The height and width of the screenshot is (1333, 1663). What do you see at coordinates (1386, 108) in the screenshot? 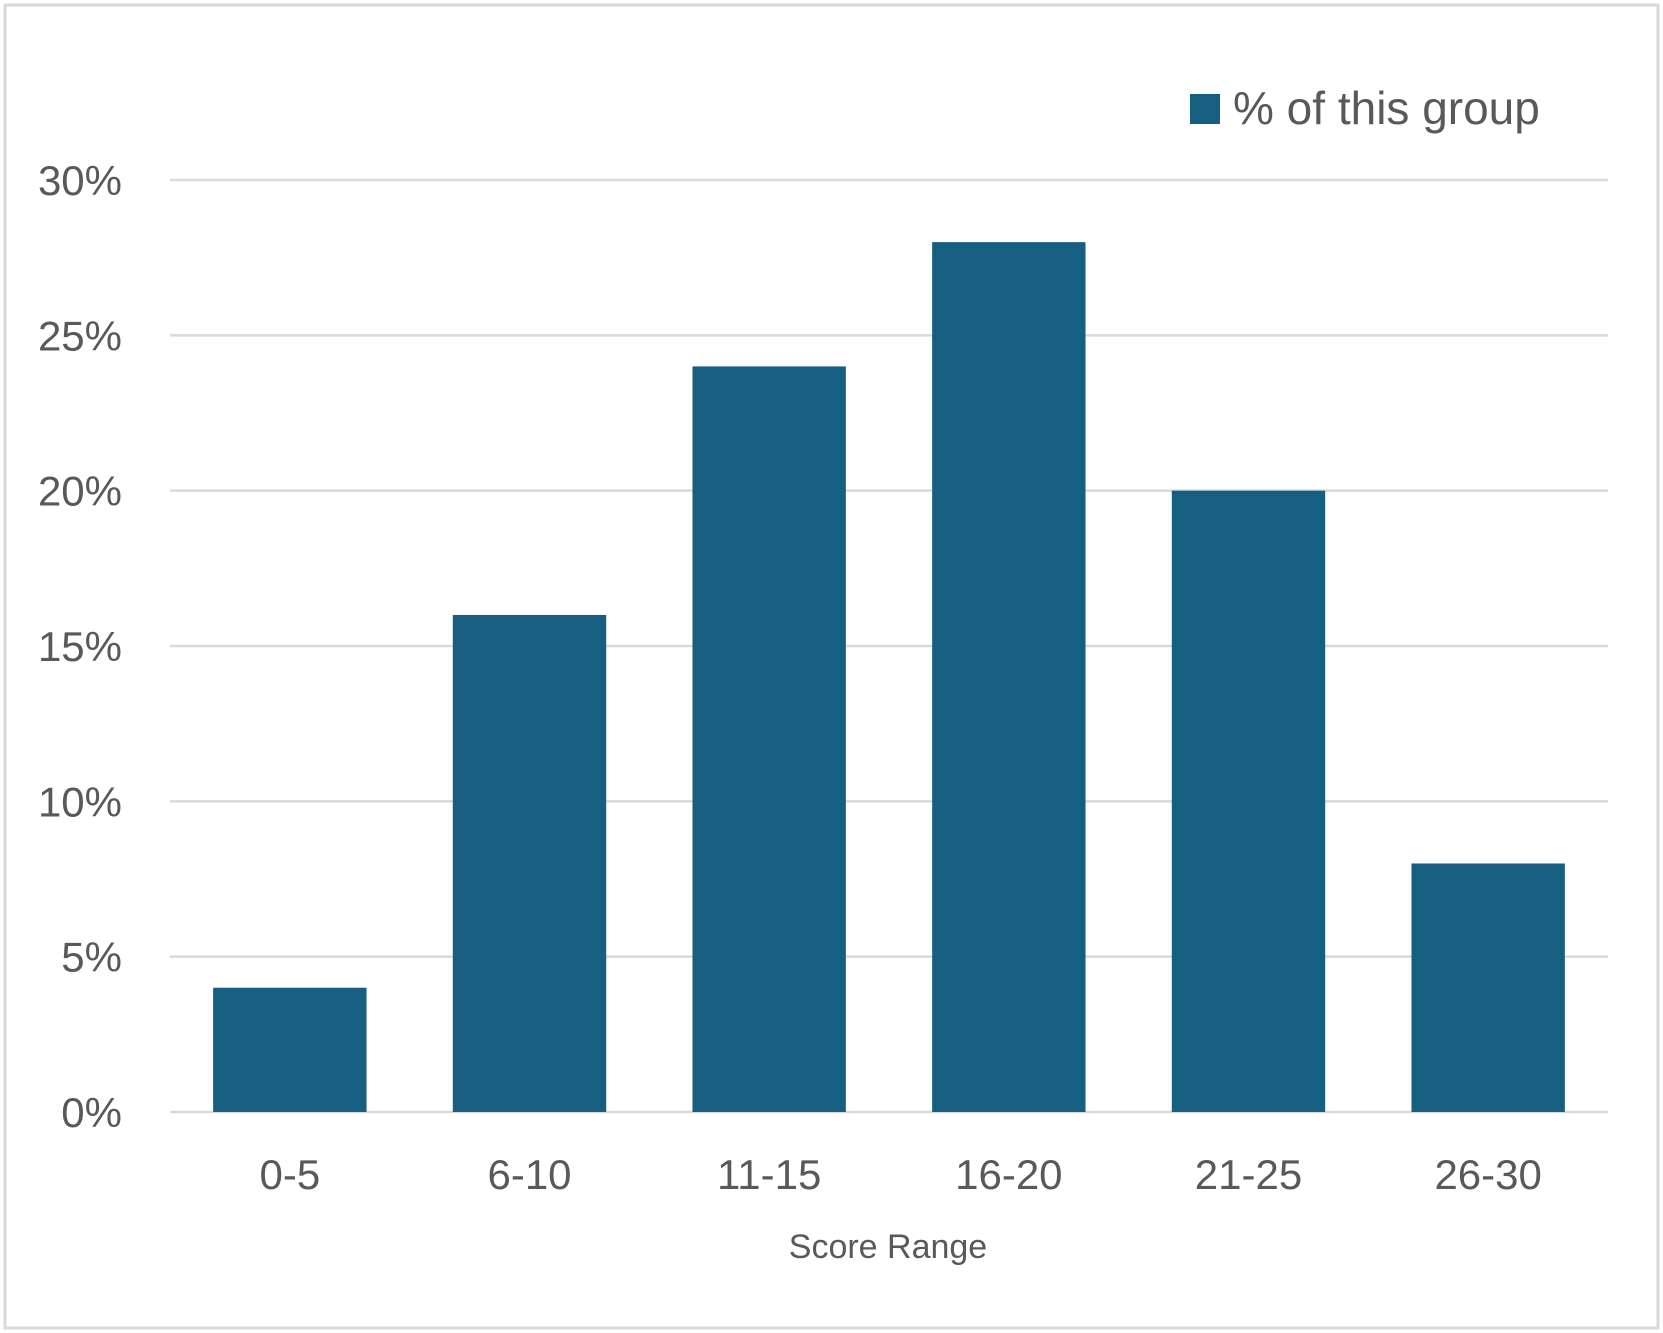
I see `legend-label: % of this group` at bounding box center [1386, 108].